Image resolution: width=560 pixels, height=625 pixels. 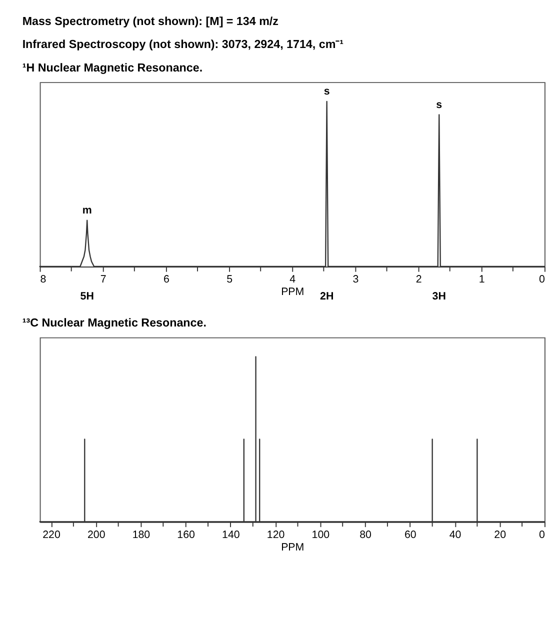 I want to click on x-tick-label: 7, so click(x=103, y=280).